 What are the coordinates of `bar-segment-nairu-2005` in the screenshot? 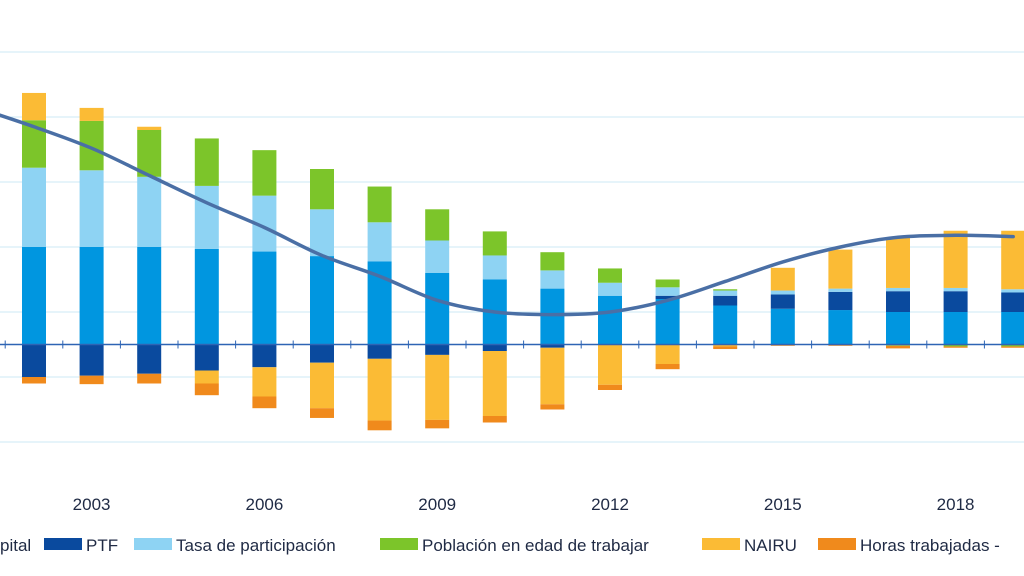 It's located at (206, 377).